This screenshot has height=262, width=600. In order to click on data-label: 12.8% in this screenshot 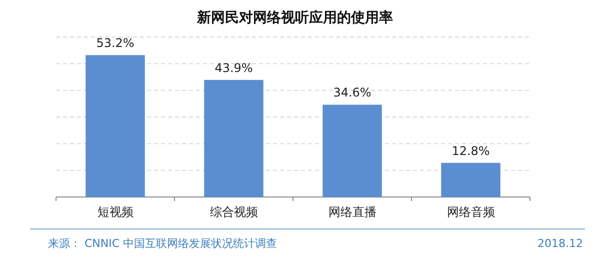, I will do `click(471, 151)`.